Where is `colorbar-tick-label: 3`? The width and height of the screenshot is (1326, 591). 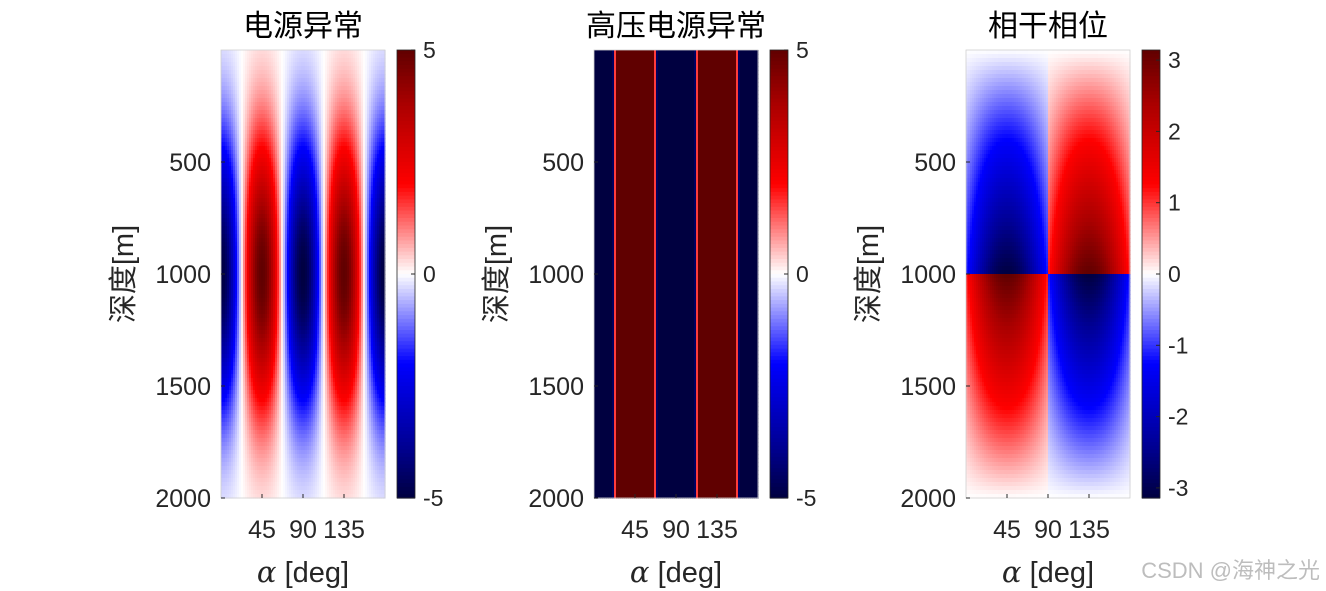
colorbar-tick-label: 3 is located at coordinates (1174, 60).